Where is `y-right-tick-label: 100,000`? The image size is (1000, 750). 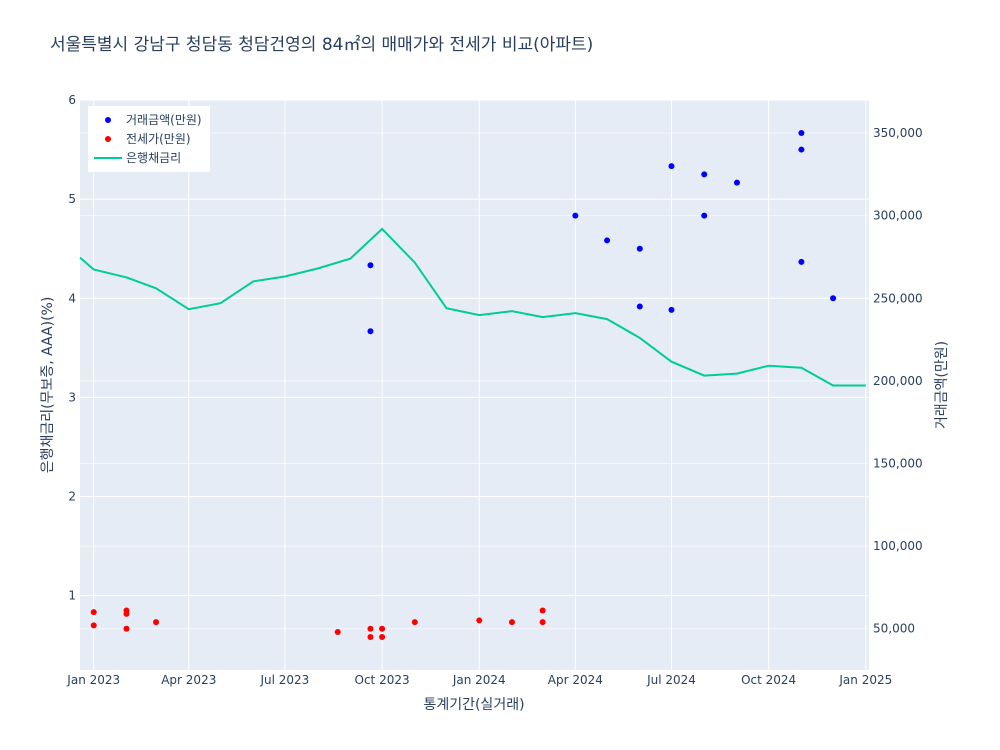
y-right-tick-label: 100,000 is located at coordinates (898, 546).